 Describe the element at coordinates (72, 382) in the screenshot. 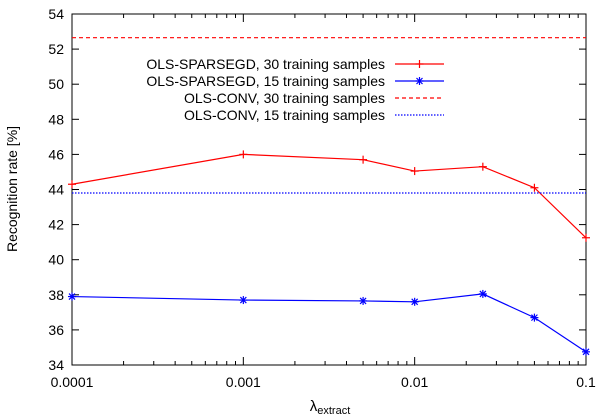

I see `x-tick-label: 0.0001` at that location.